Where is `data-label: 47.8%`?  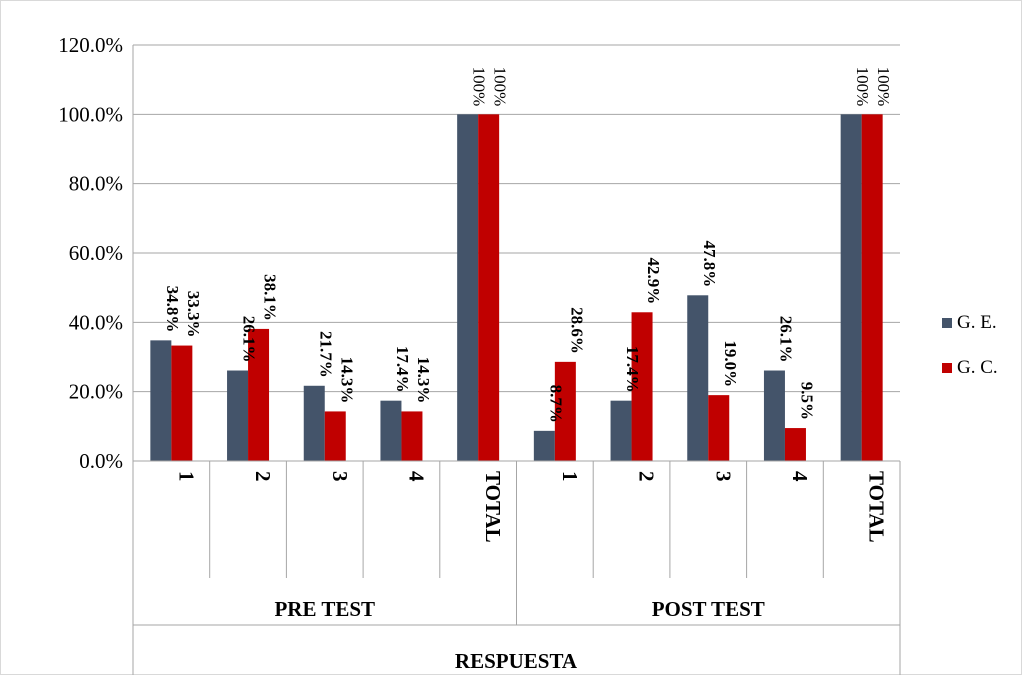 data-label: 47.8% is located at coordinates (709, 264).